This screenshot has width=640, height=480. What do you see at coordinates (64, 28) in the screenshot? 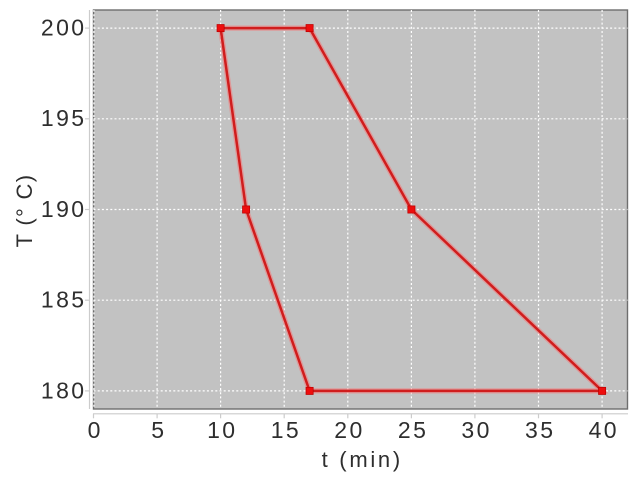
I see `svg-text: 200` at bounding box center [64, 28].